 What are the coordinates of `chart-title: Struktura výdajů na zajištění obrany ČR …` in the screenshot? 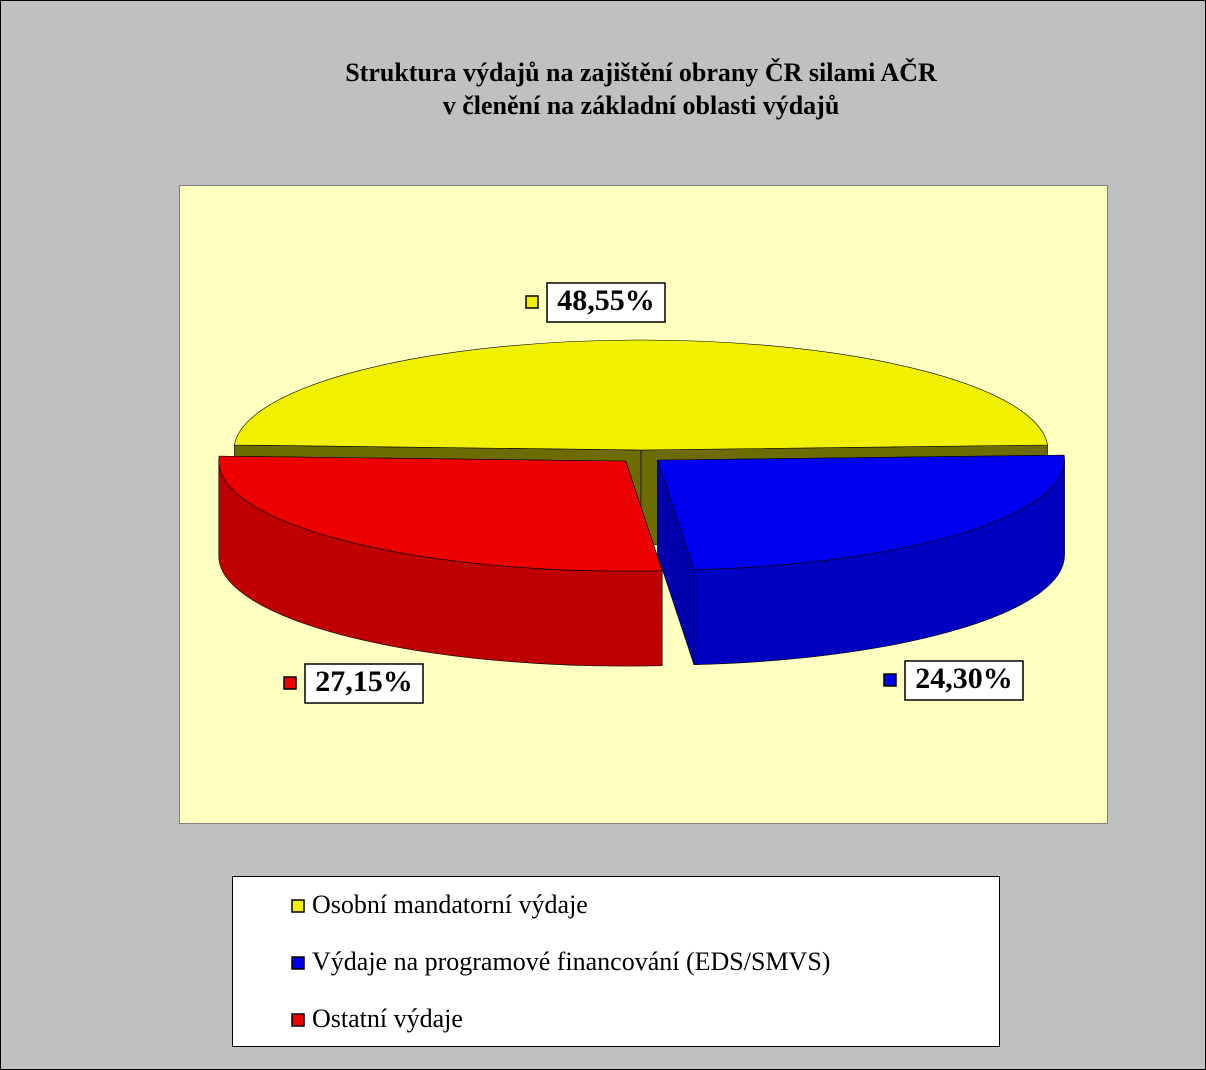 It's located at (641, 72).